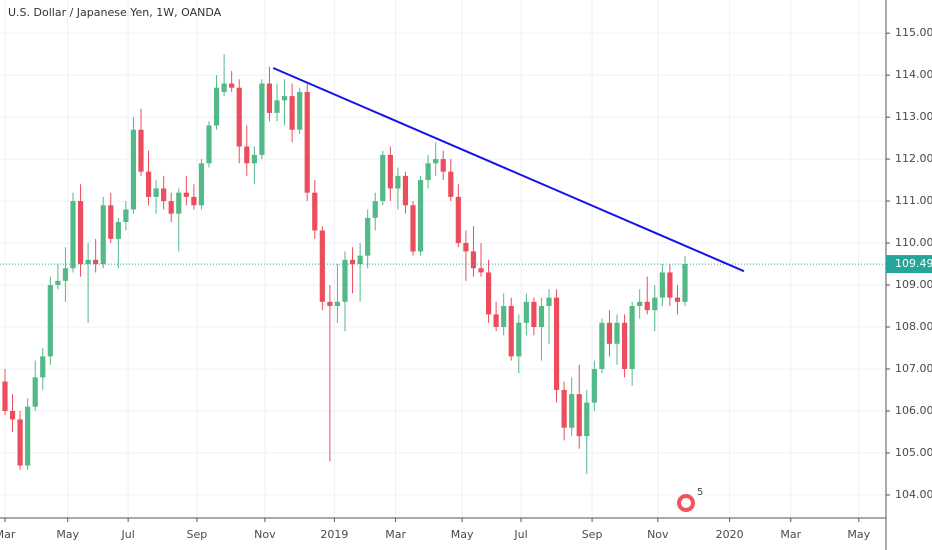 The image size is (932, 550). Describe the element at coordinates (115, 12) in the screenshot. I see `chart-title: U.S. Dollar / Japanese Yen, 1W, OANDA` at that location.